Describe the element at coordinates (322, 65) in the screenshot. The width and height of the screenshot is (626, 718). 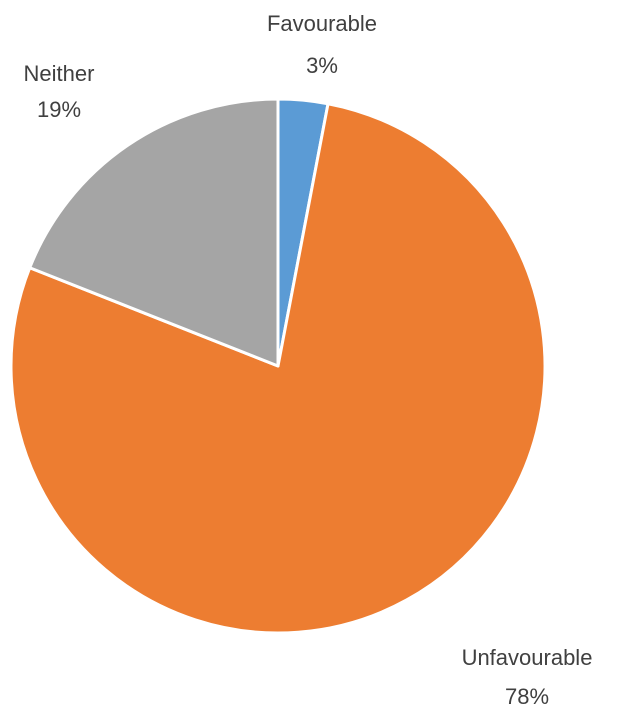
I see `slice-percent-favourable: 3%` at that location.